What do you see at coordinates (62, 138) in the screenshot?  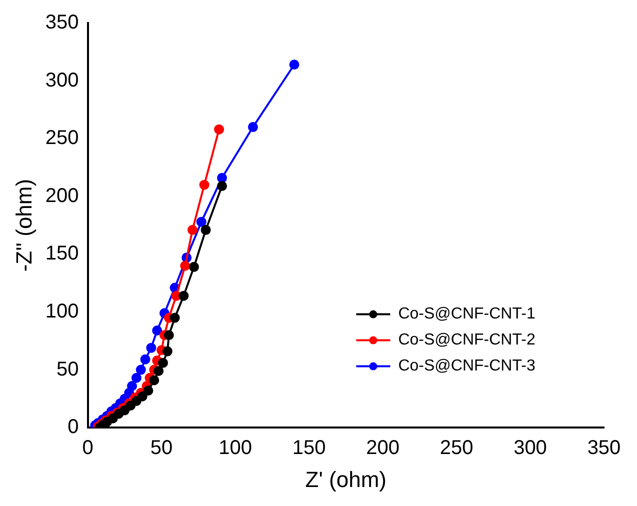 I see `y-tick-label: 250` at bounding box center [62, 138].